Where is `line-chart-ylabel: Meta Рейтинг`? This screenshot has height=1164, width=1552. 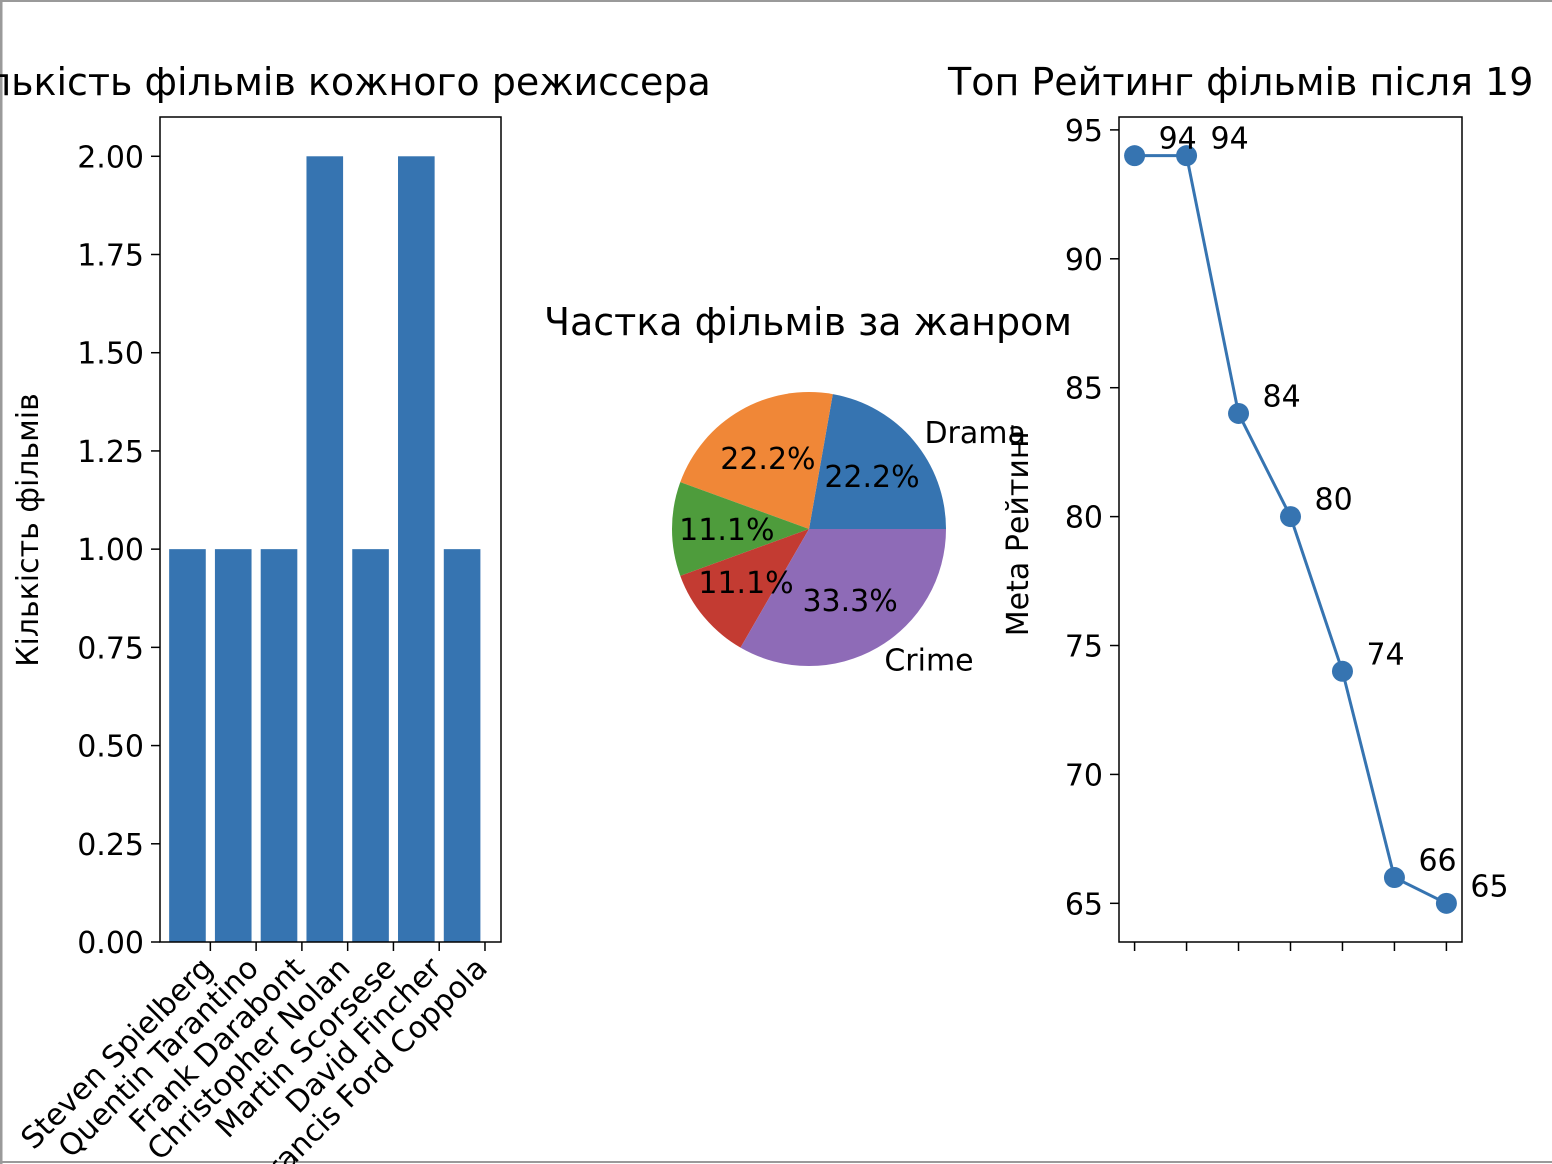
line-chart-ylabel: Meta Рейтинг is located at coordinates (1018, 530).